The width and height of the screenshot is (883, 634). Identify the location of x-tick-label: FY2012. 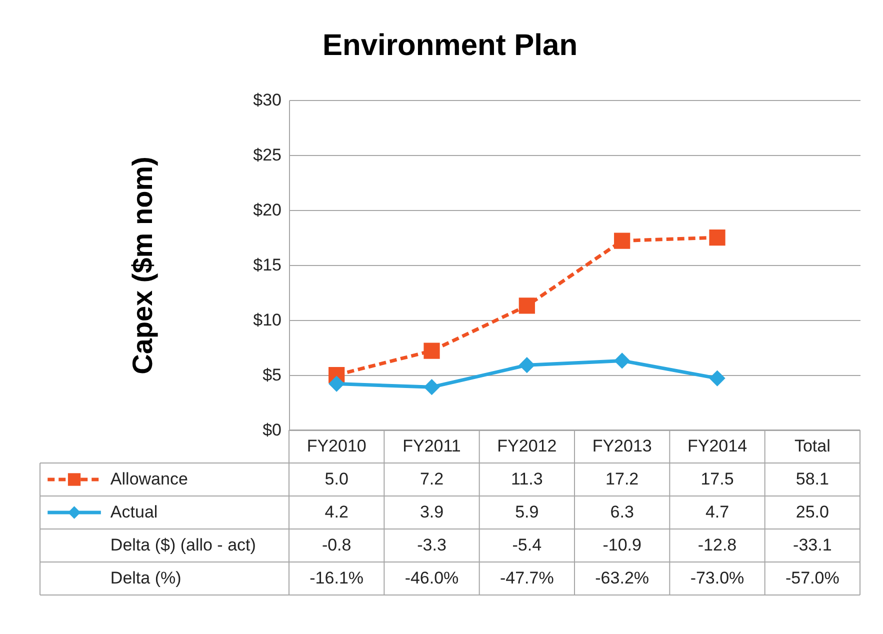
(527, 446).